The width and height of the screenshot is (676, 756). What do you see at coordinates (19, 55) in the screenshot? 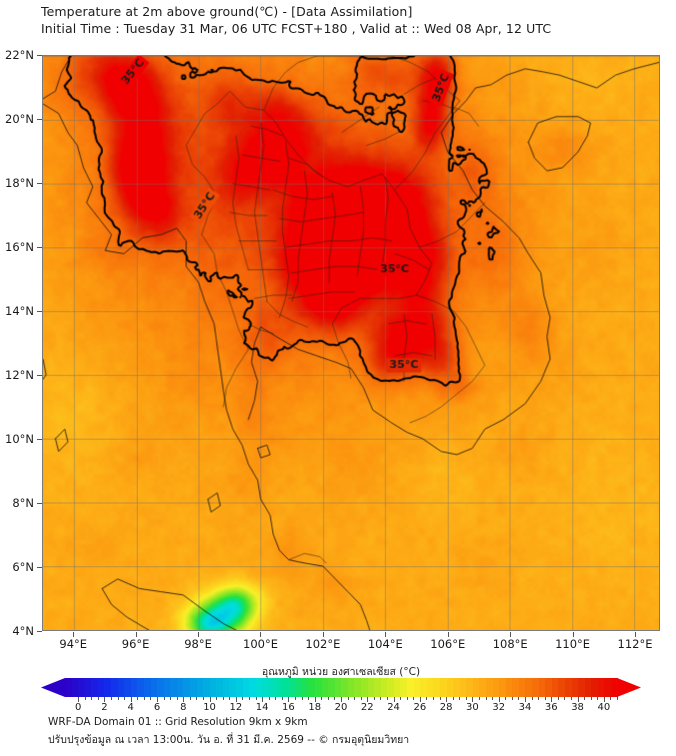
I see `latitude-tick-label: 22°N` at bounding box center [19, 55].